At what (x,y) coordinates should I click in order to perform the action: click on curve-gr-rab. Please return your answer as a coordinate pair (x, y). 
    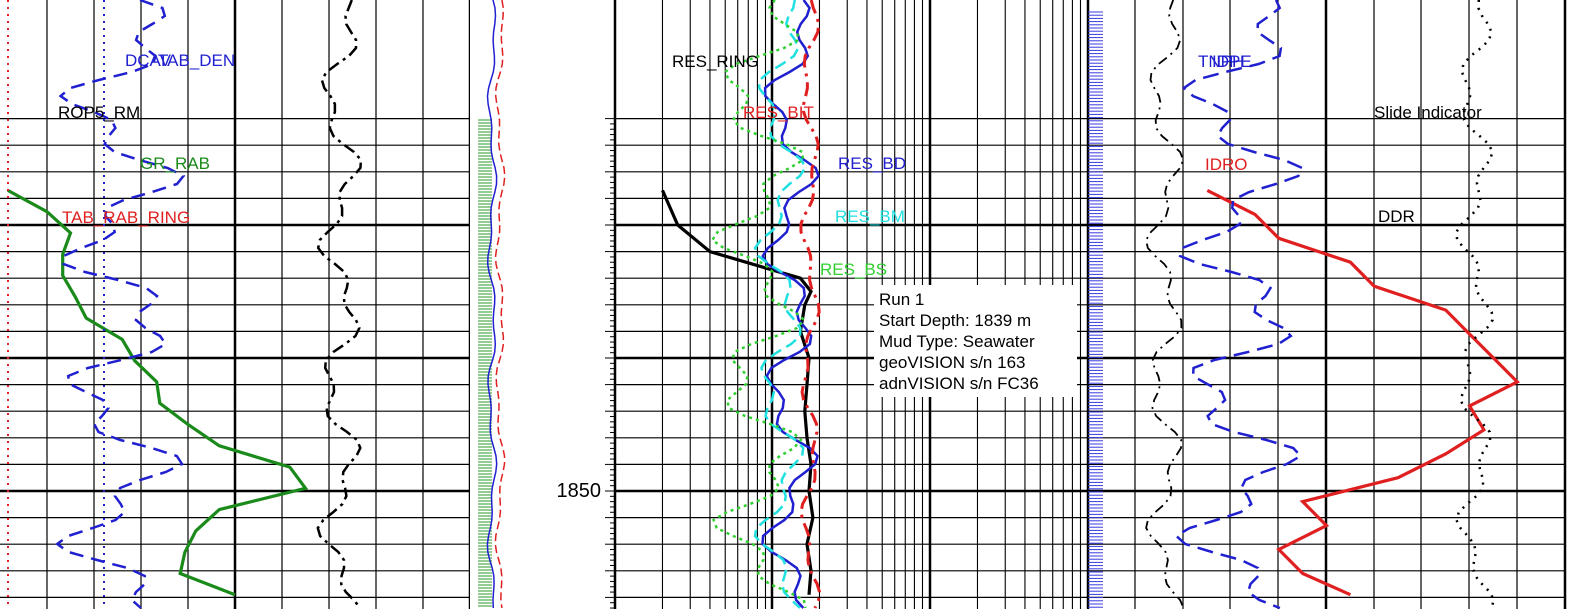
    Looking at the image, I should click on (158, 392).